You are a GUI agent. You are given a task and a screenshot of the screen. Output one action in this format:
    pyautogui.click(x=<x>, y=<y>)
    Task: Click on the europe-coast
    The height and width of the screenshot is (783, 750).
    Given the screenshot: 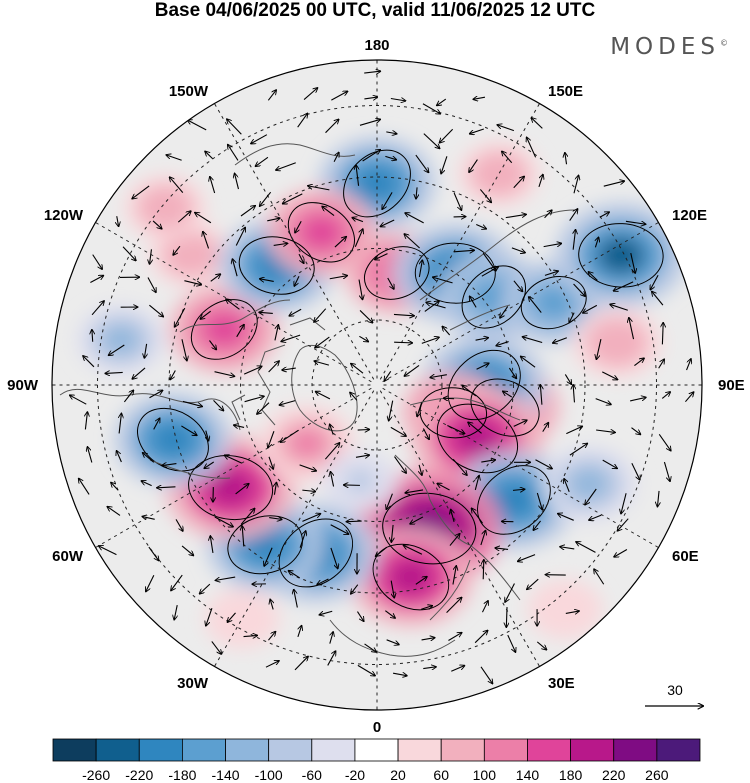 What is the action you would take?
    pyautogui.click(x=425, y=555)
    